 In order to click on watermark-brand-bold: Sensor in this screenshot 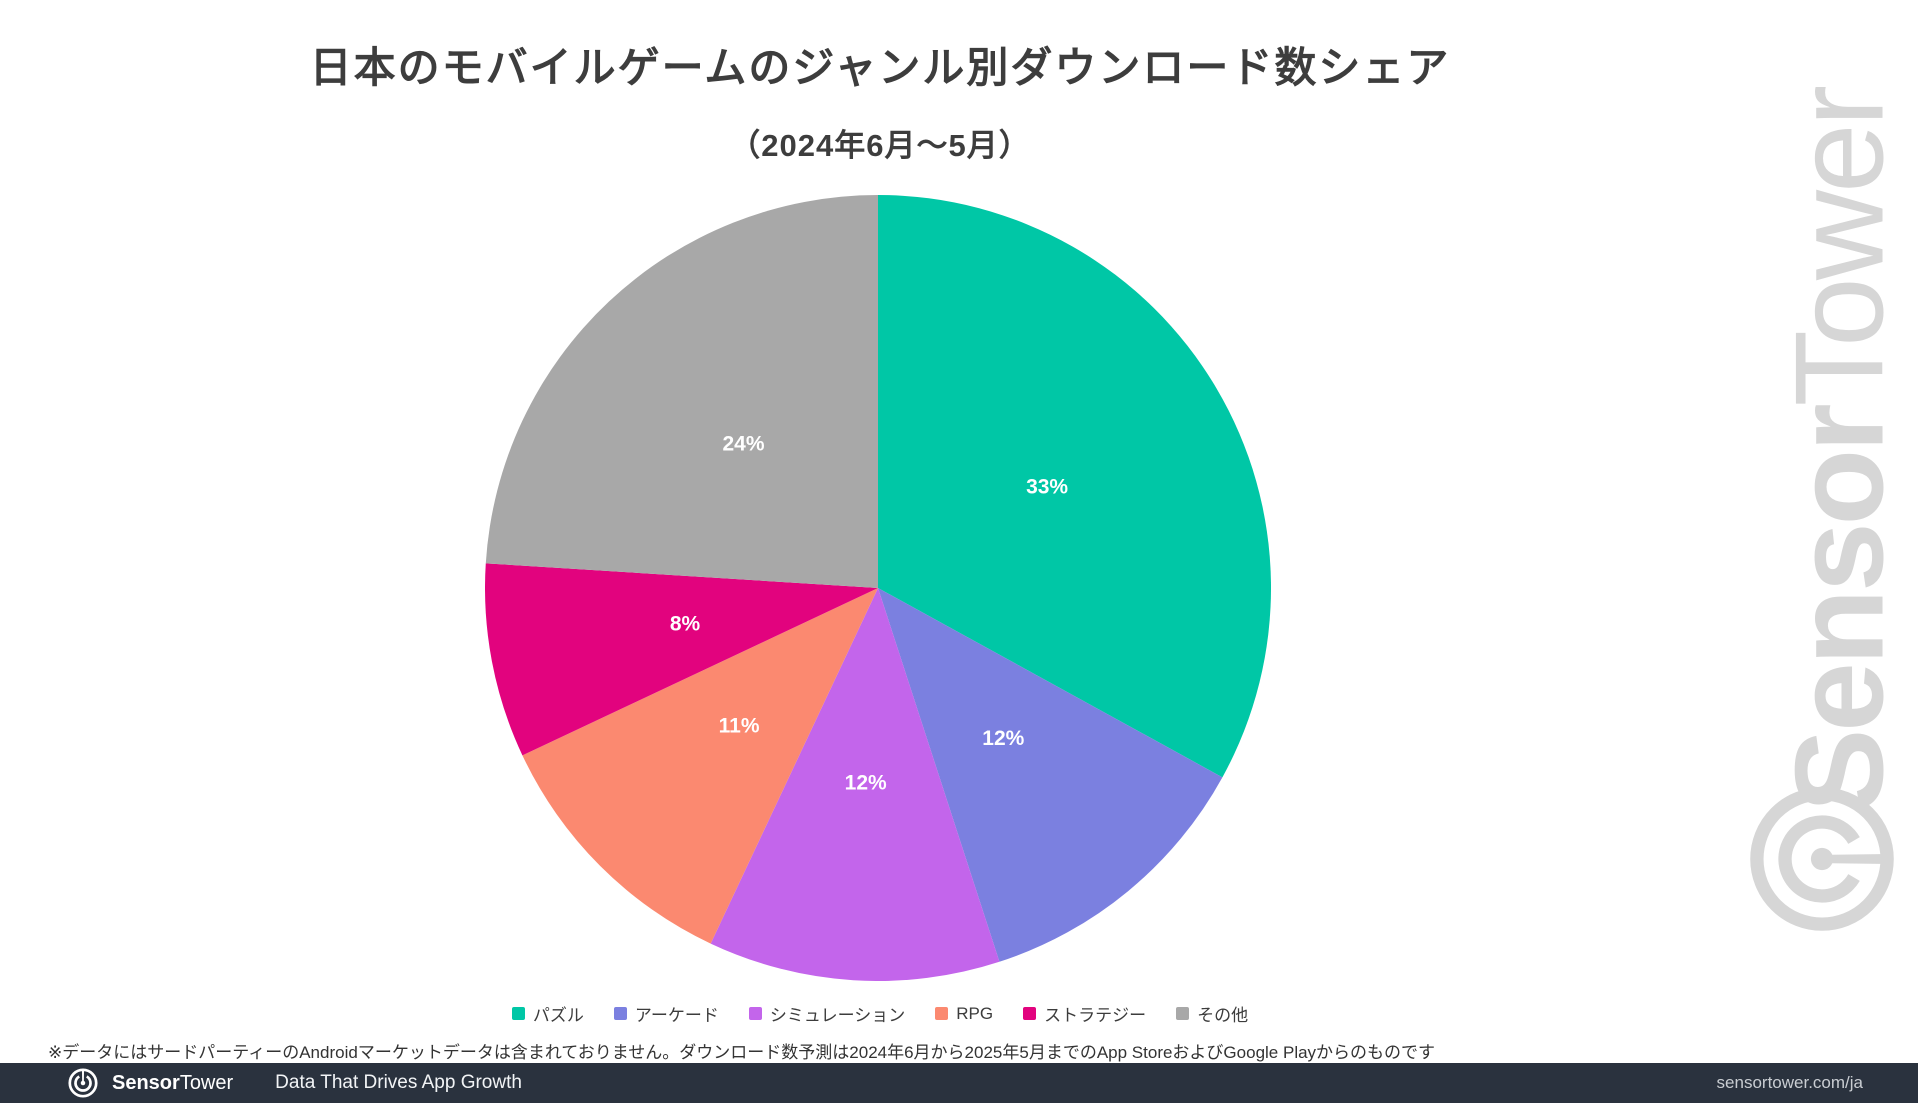, I will do `click(1840, 609)`.